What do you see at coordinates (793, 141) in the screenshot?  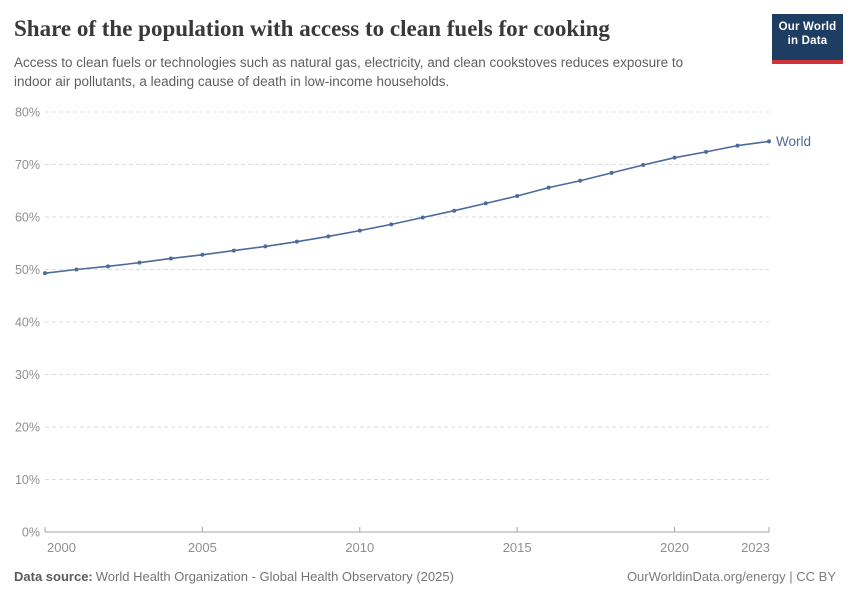 I see `series-label-world: World` at bounding box center [793, 141].